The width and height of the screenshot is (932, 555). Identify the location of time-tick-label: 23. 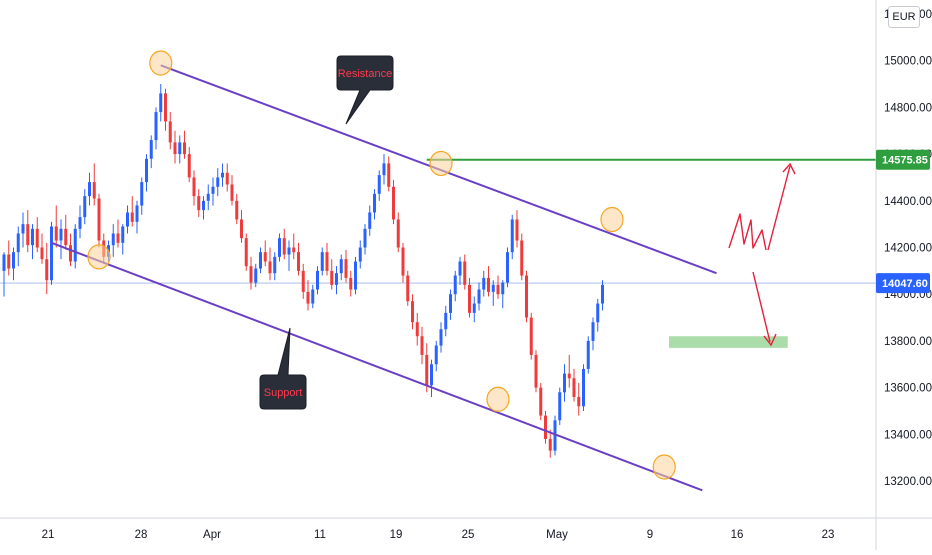
(828, 535).